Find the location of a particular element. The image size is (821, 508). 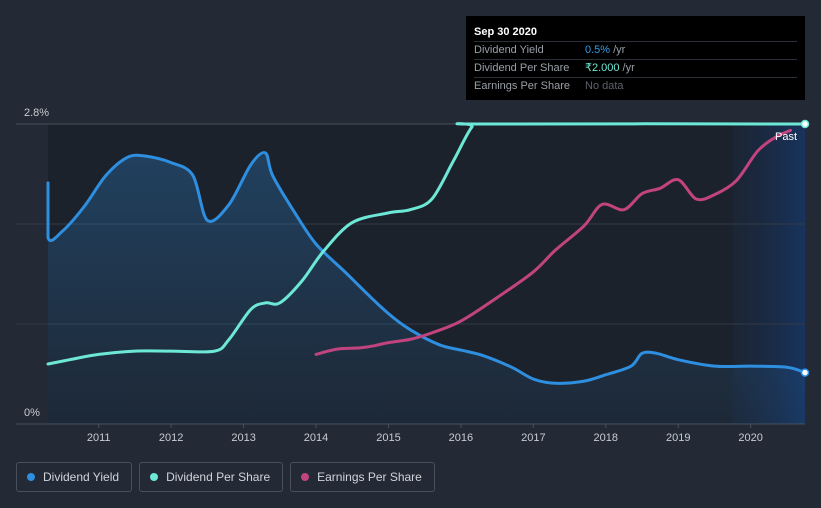

tooltip-value: 0.5% is located at coordinates (598, 50).